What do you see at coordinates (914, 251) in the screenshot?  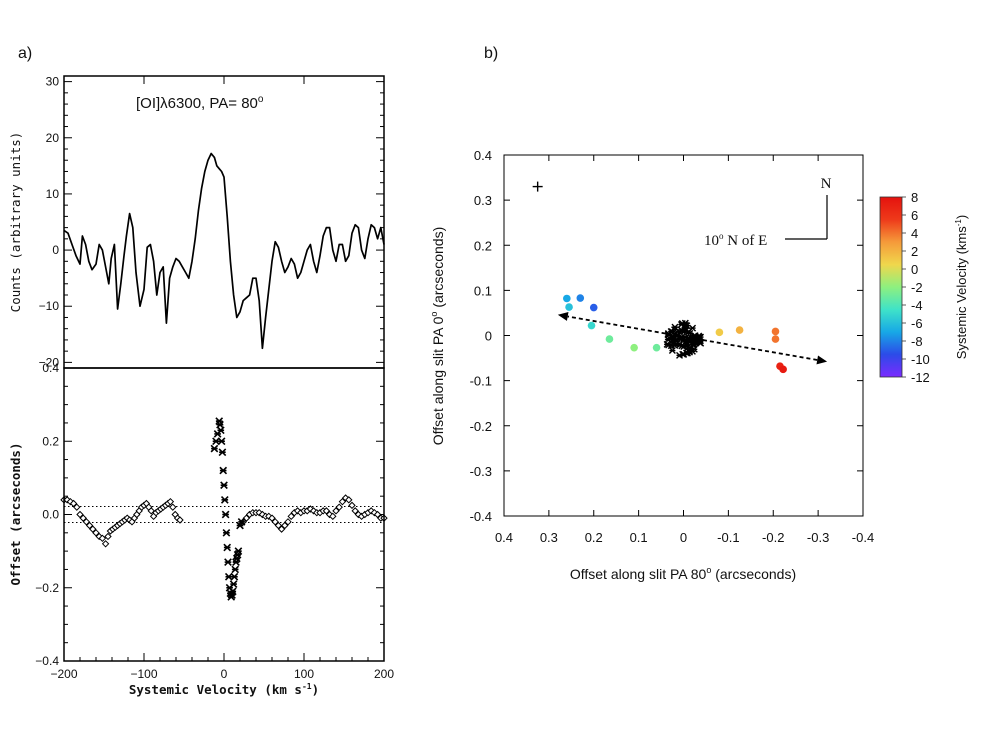 I see `colorbar-tick-label: 2` at bounding box center [914, 251].